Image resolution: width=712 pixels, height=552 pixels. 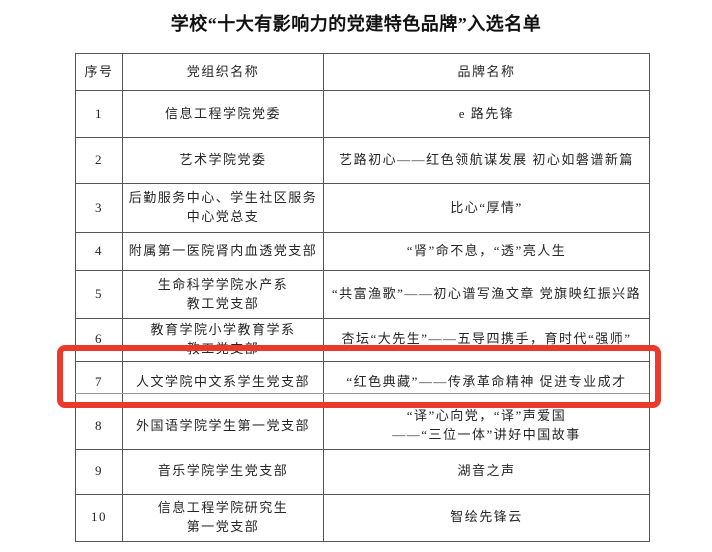 I want to click on row-number-cell: 5, so click(x=99, y=294).